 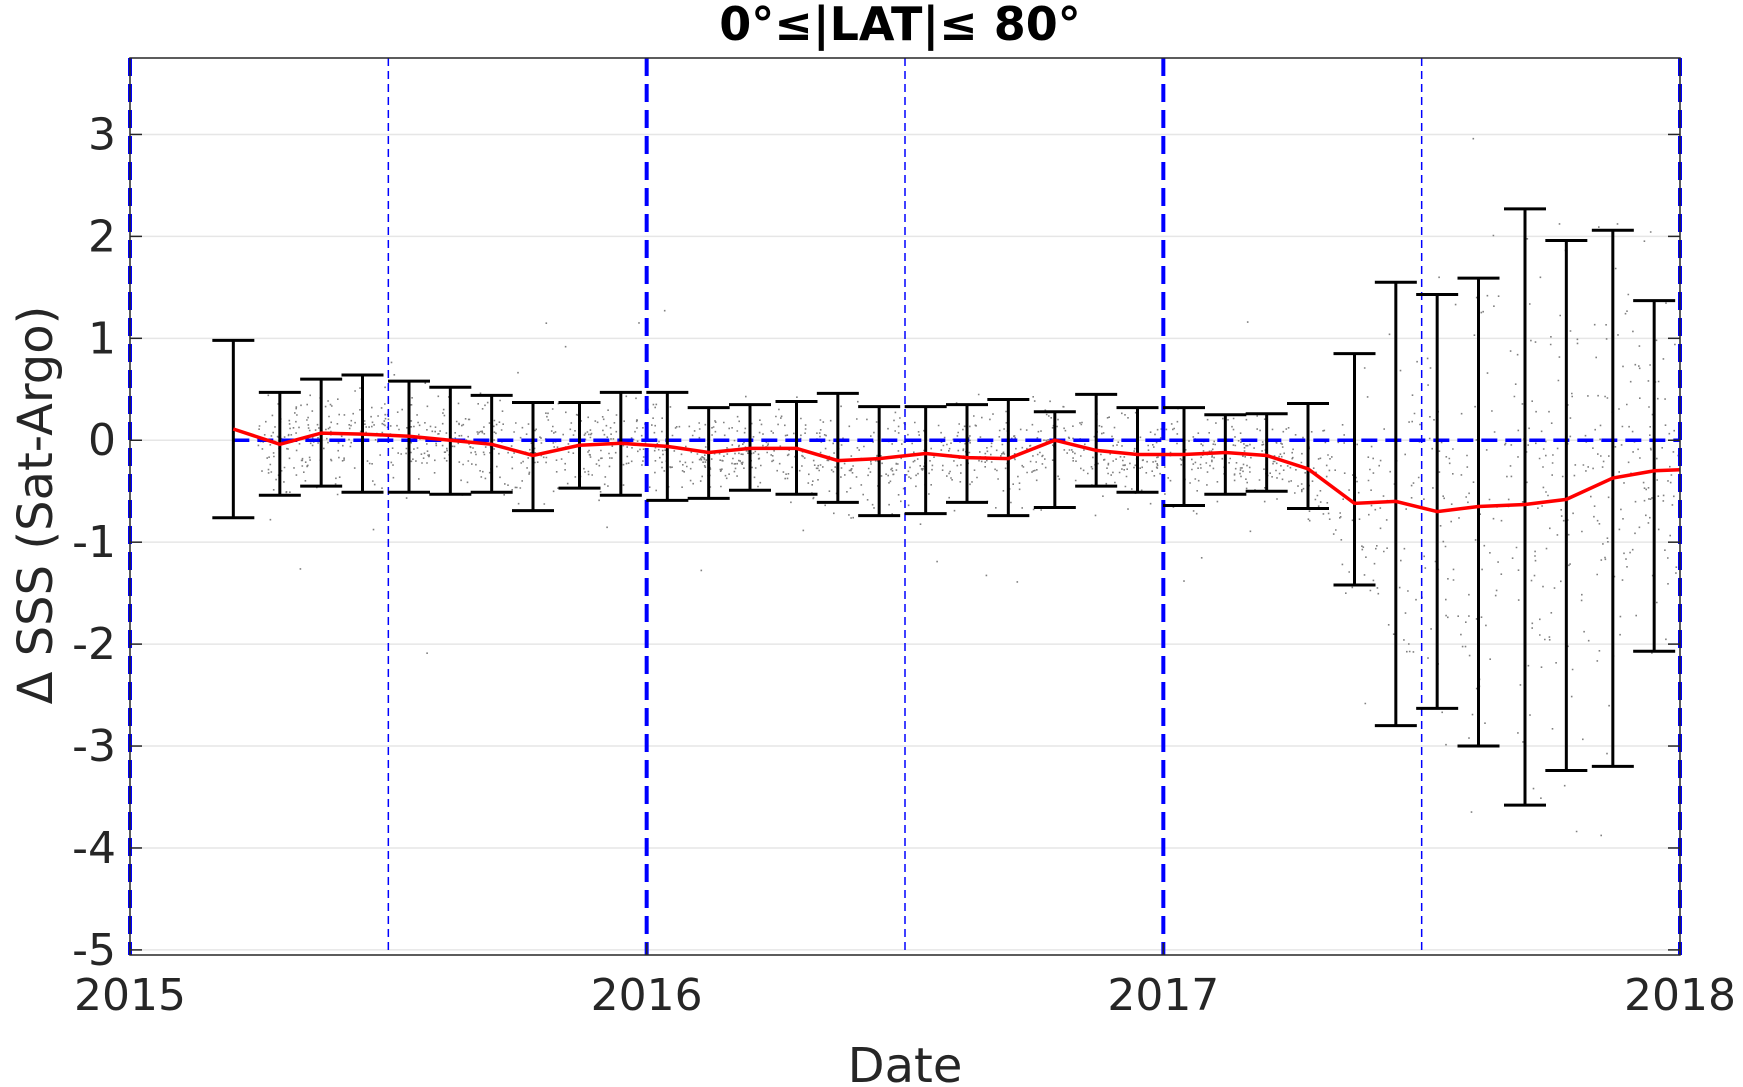 What do you see at coordinates (647, 995) in the screenshot?
I see `x-tick-label-2016: 2016` at bounding box center [647, 995].